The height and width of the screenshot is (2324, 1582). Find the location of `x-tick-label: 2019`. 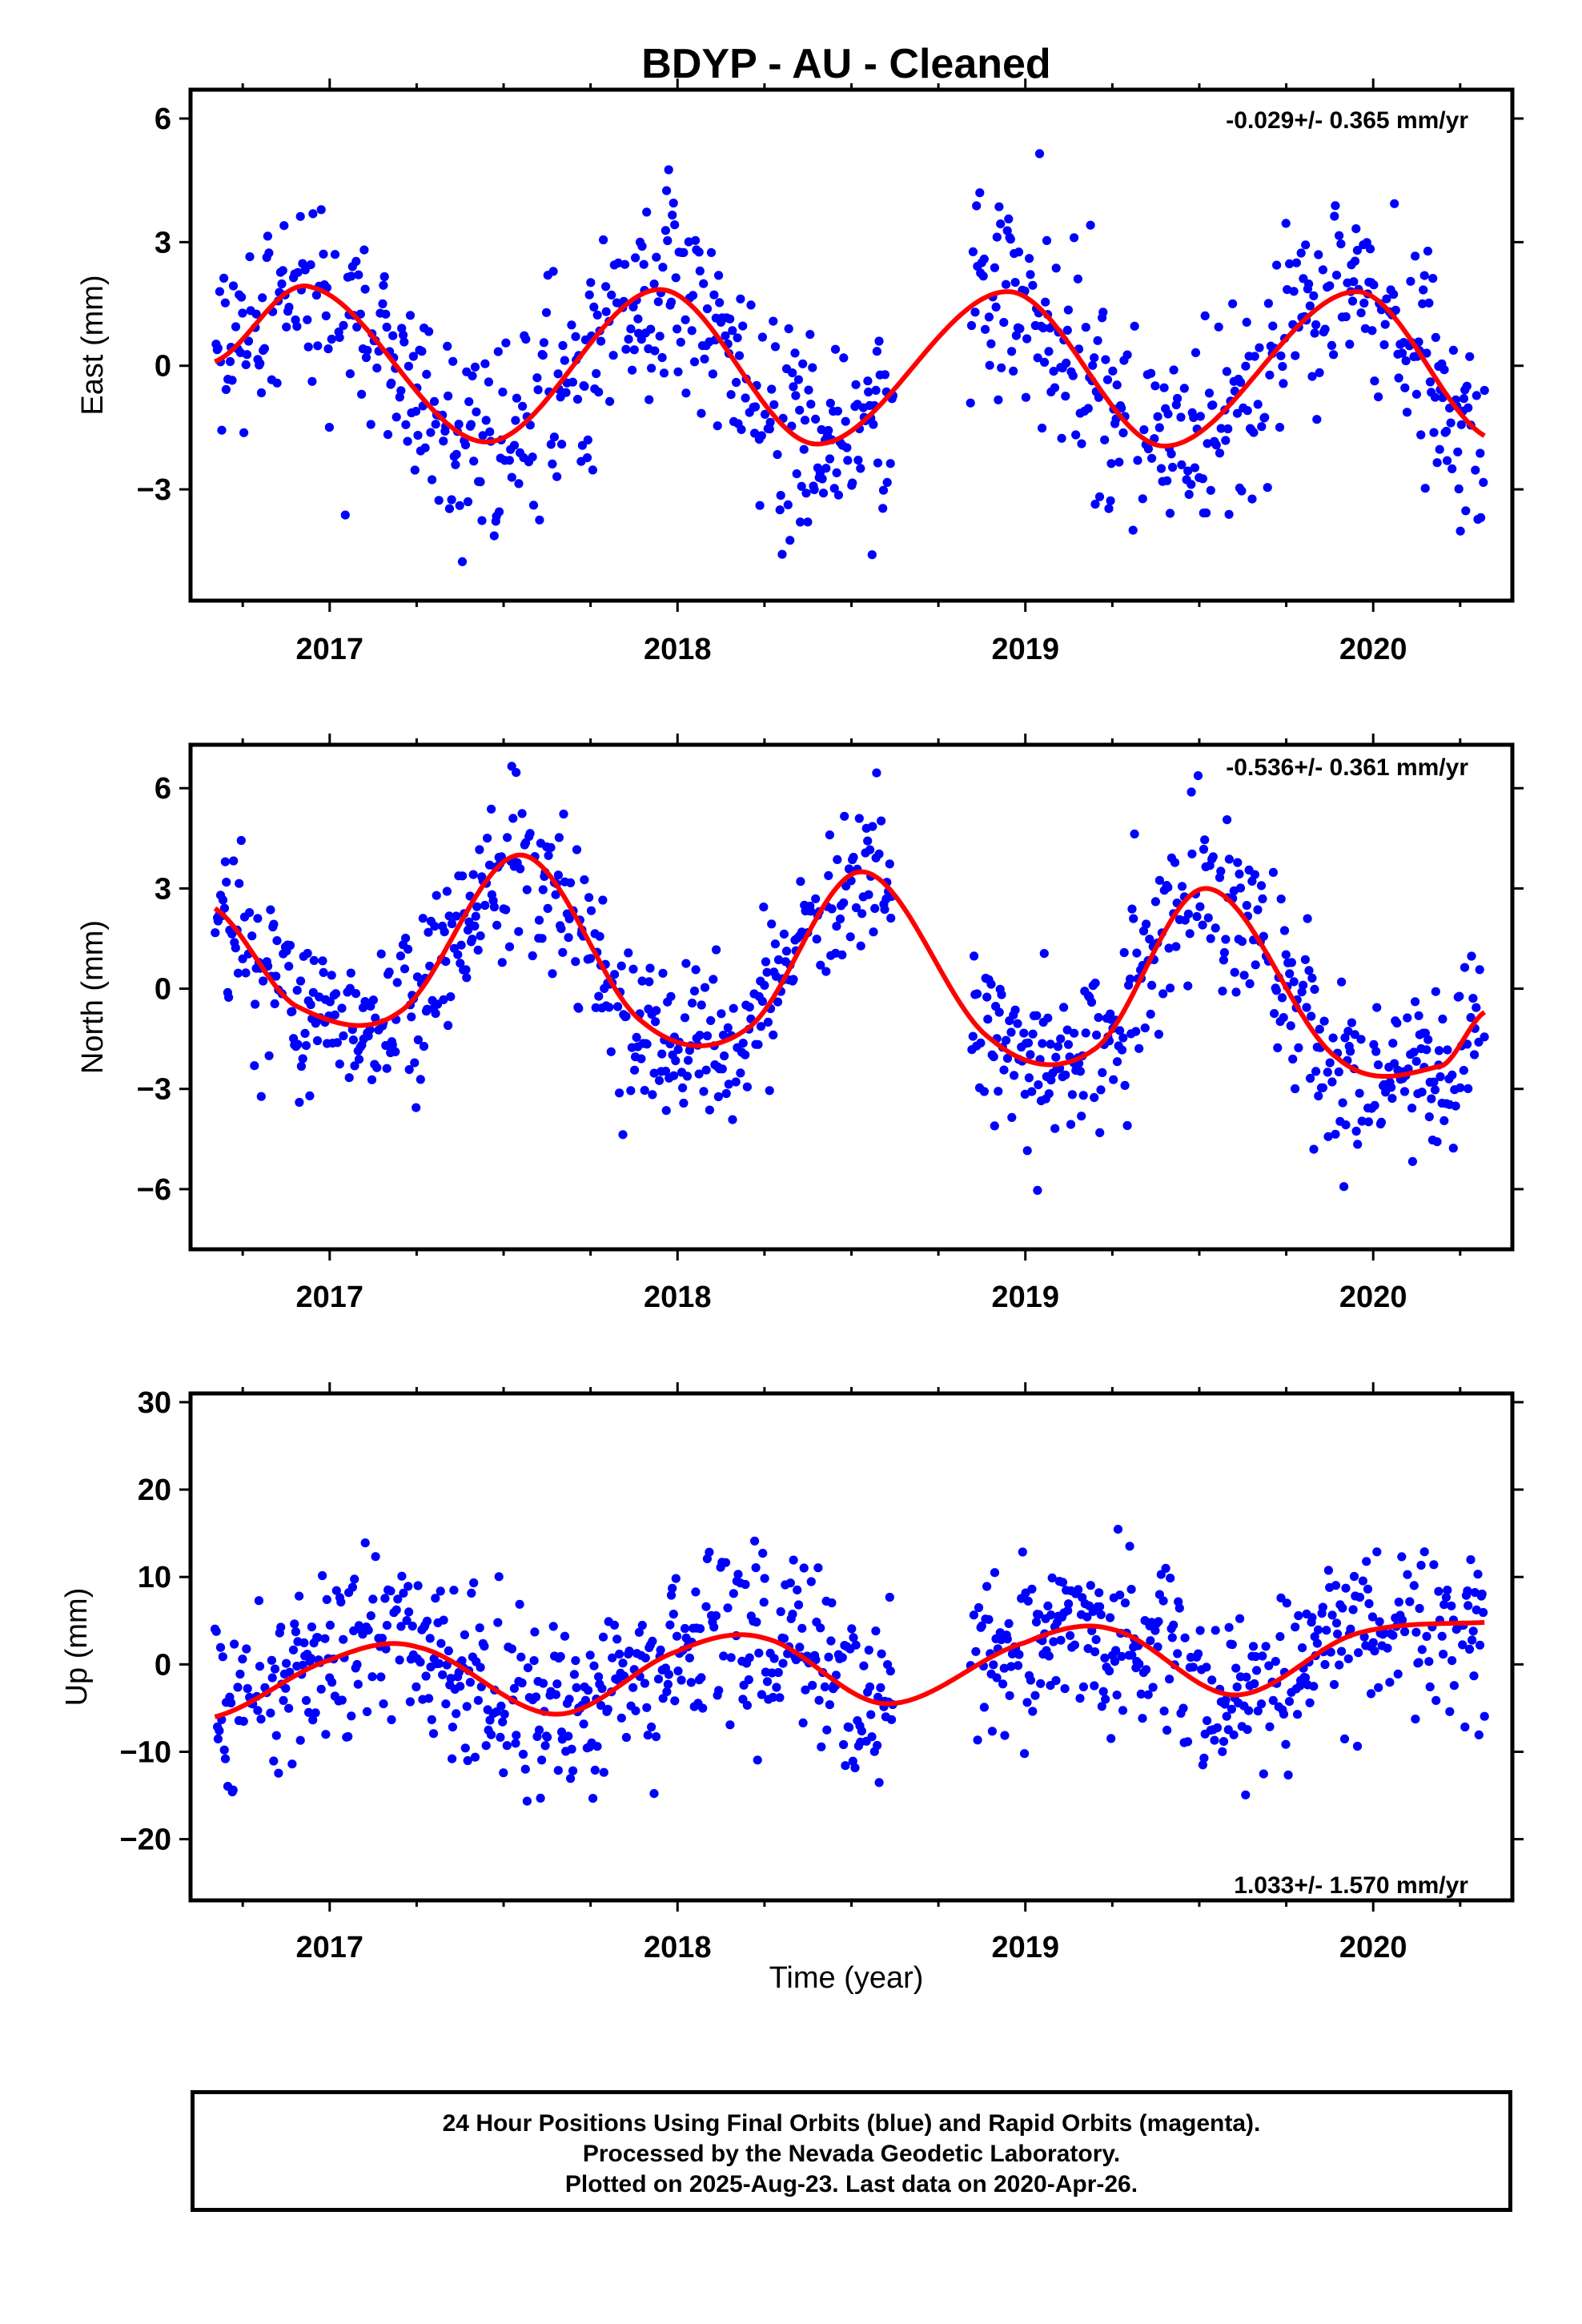

x-tick-label: 2019 is located at coordinates (1025, 1297).